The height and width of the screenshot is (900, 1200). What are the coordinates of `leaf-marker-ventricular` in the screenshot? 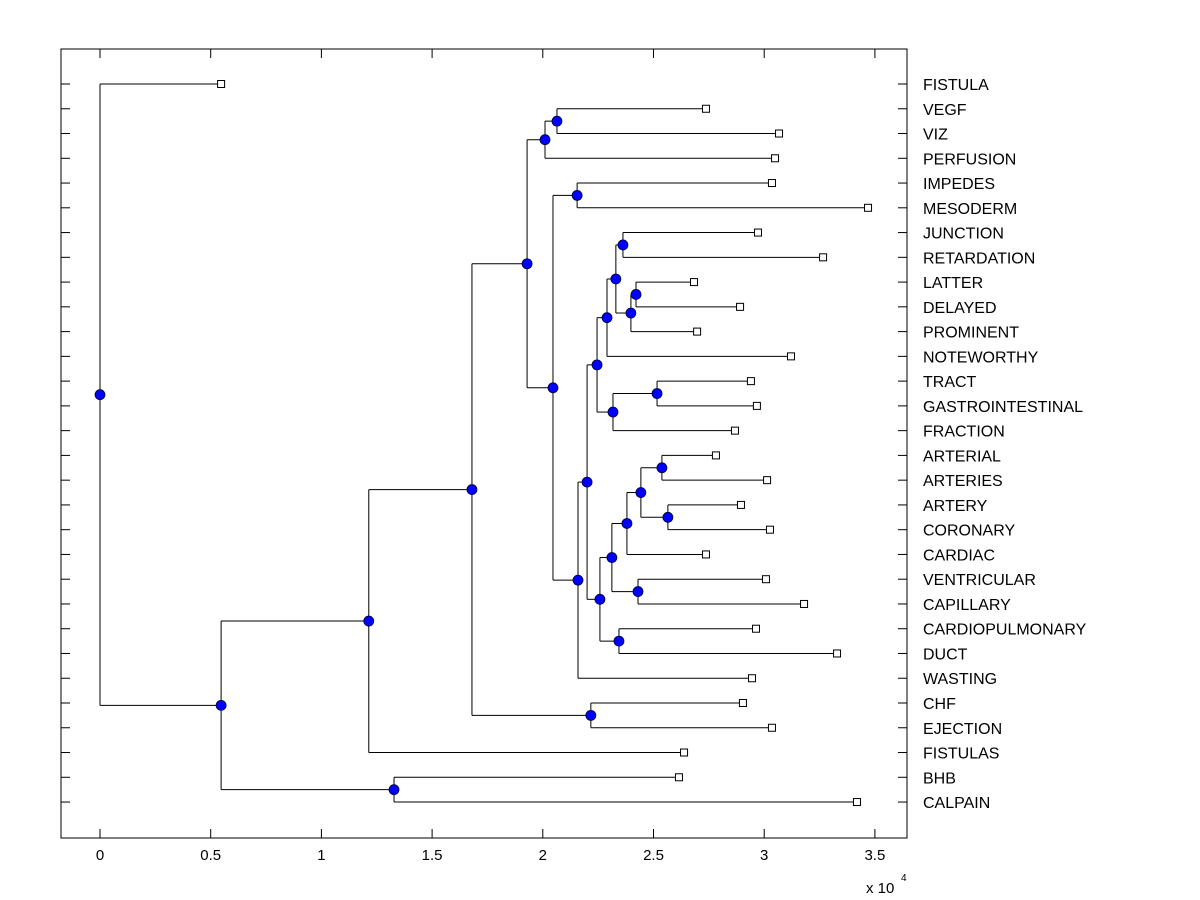 It's located at (765, 579).